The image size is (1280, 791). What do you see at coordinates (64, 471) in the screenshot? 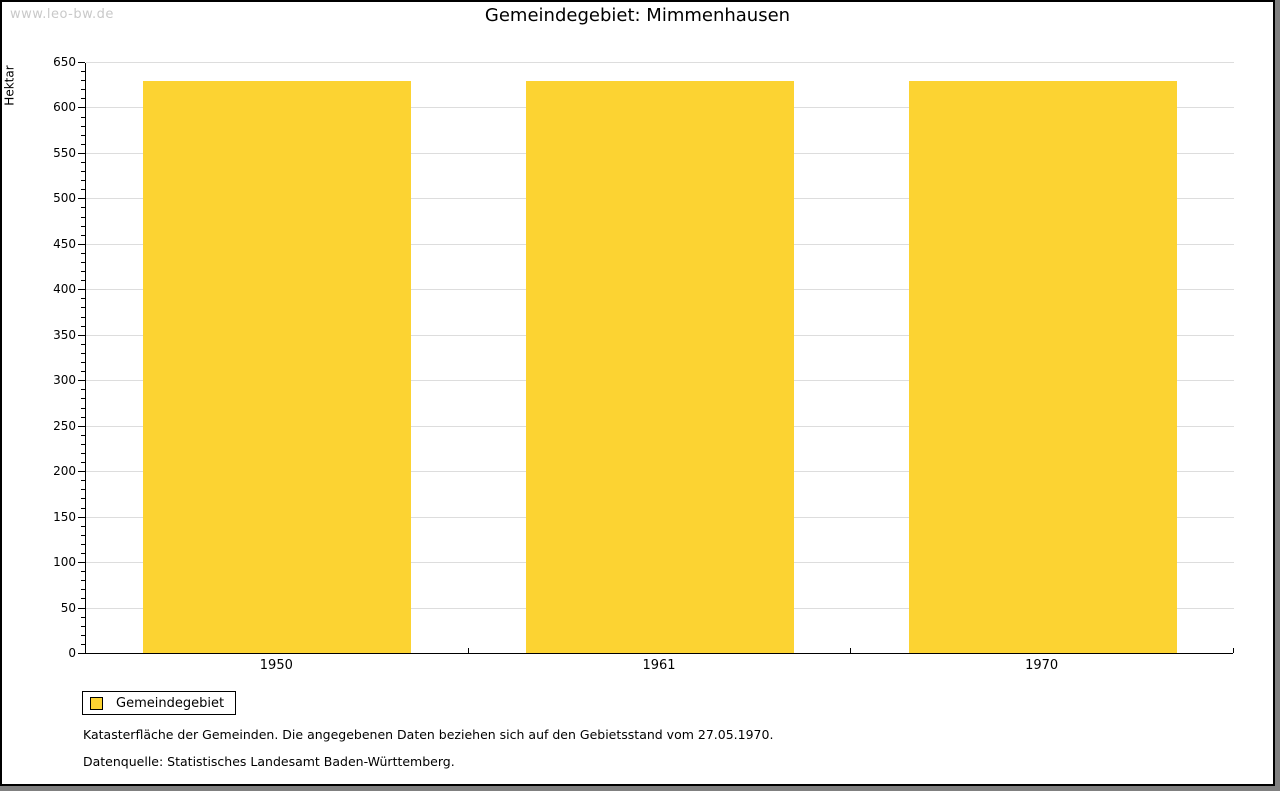
I see `y-tick-label-200: 200` at bounding box center [64, 471].